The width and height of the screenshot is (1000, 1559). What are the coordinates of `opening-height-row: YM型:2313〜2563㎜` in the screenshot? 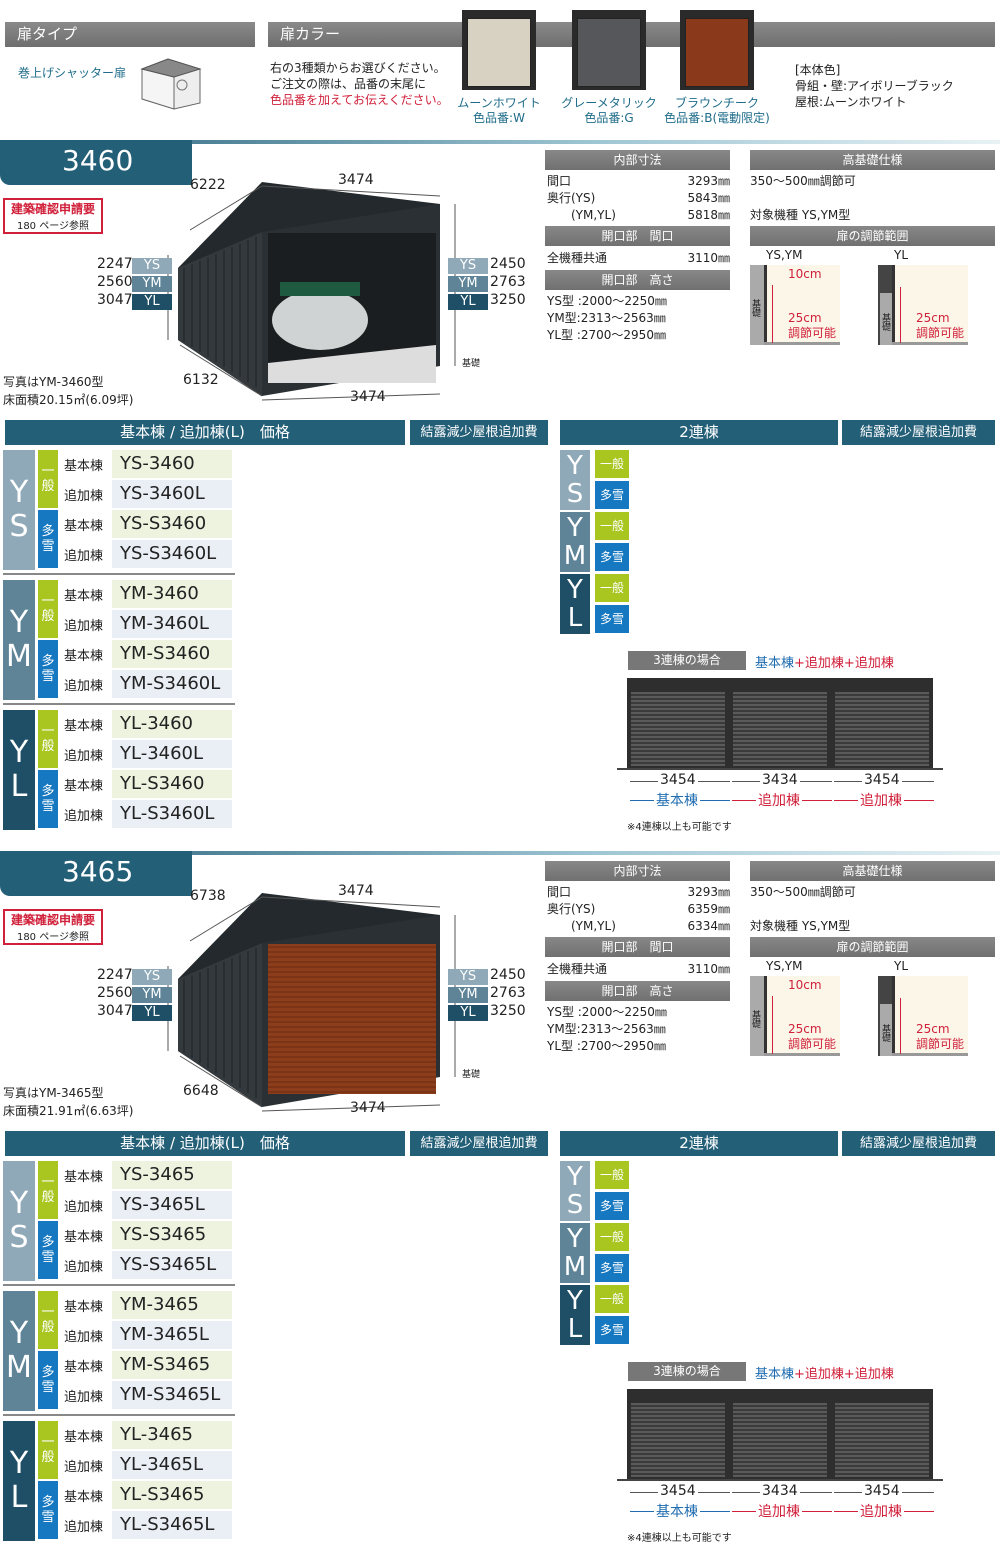 It's located at (606, 1029).